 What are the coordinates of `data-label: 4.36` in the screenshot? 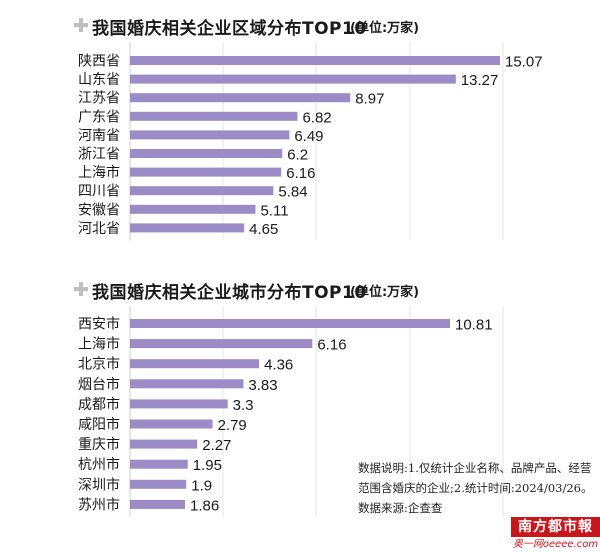 It's located at (278, 365).